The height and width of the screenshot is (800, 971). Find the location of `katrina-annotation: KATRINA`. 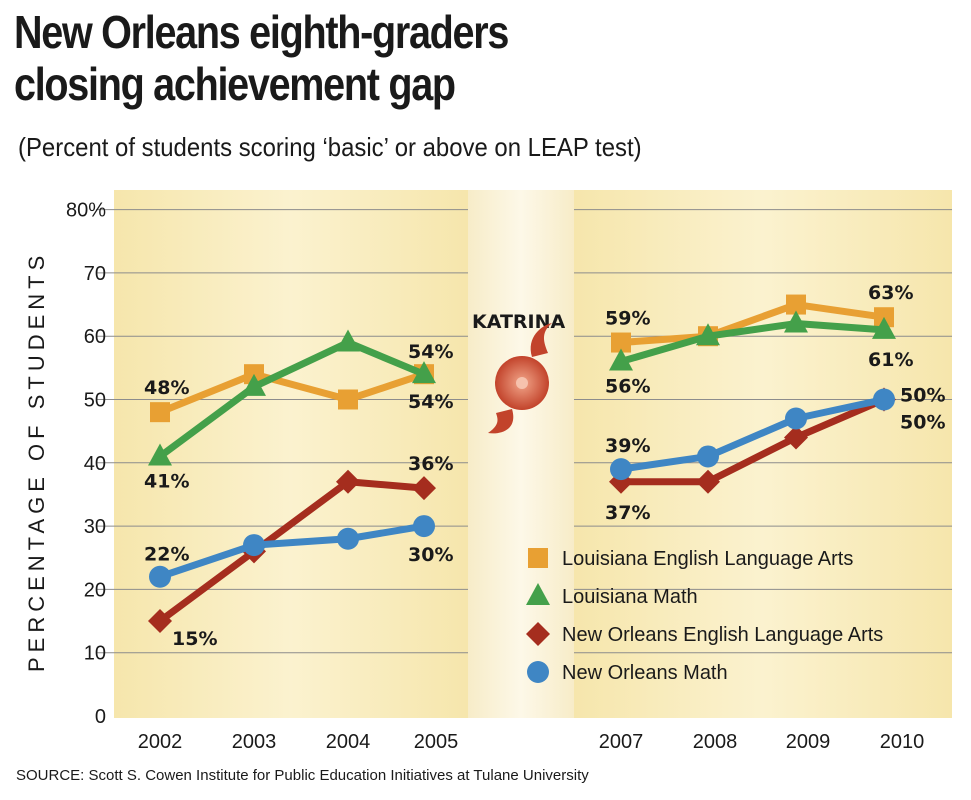

katrina-annotation: KATRINA is located at coordinates (519, 372).